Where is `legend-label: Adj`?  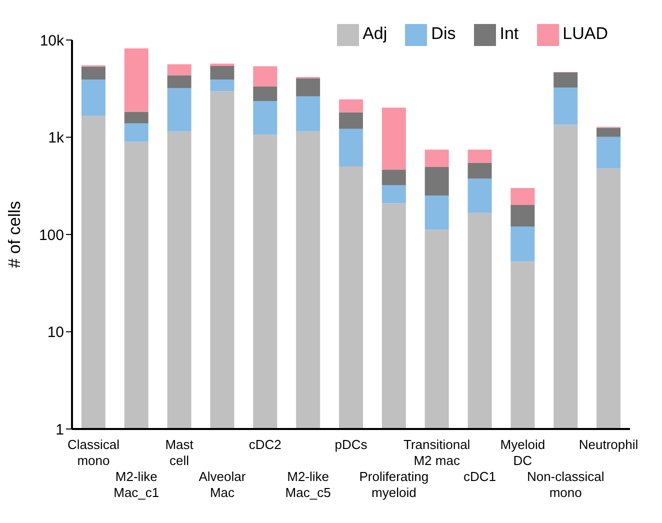 legend-label: Adj is located at coordinates (375, 34).